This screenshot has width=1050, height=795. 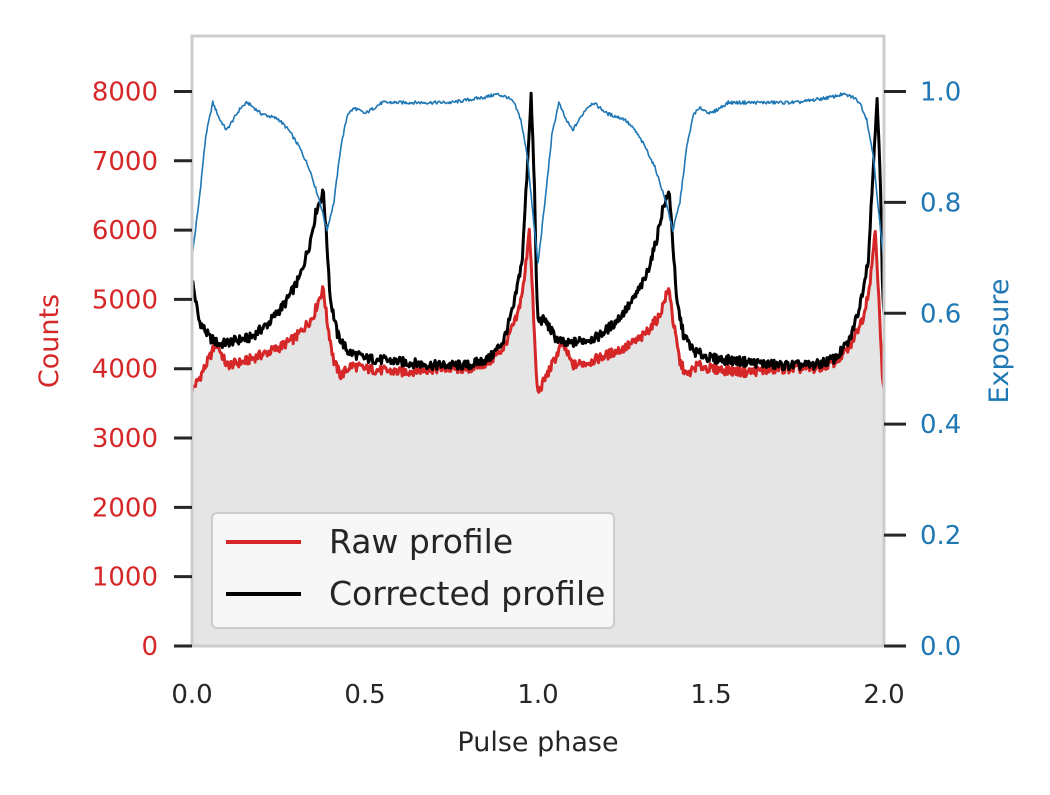 What do you see at coordinates (125, 578) in the screenshot?
I see `y-tick-label-left: 1000` at bounding box center [125, 578].